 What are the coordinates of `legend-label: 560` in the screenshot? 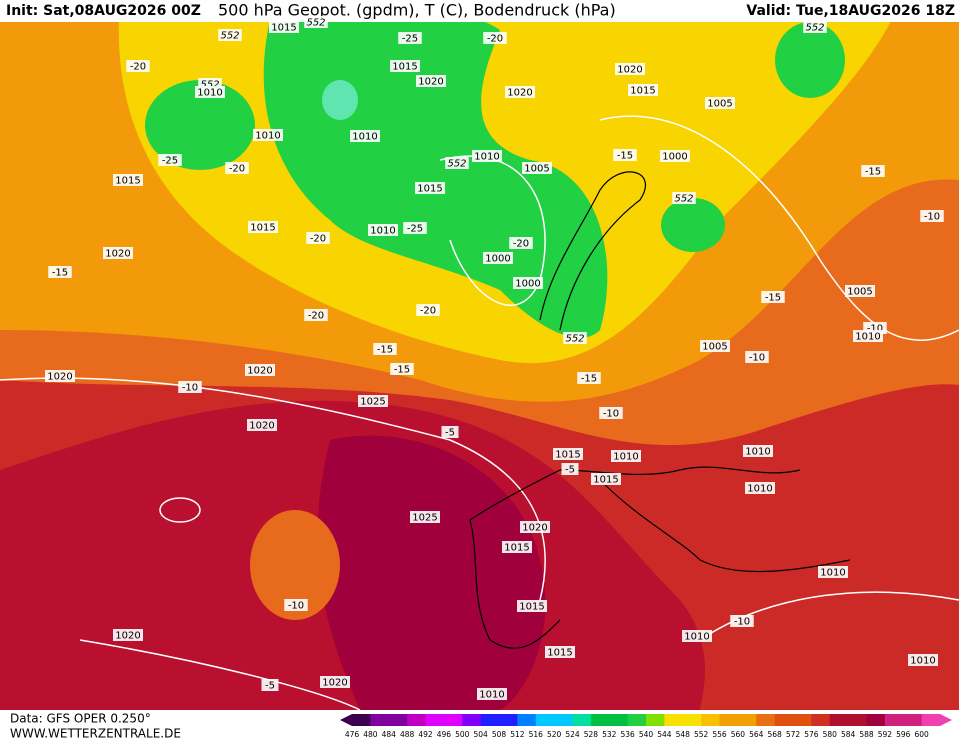 It's located at (738, 734).